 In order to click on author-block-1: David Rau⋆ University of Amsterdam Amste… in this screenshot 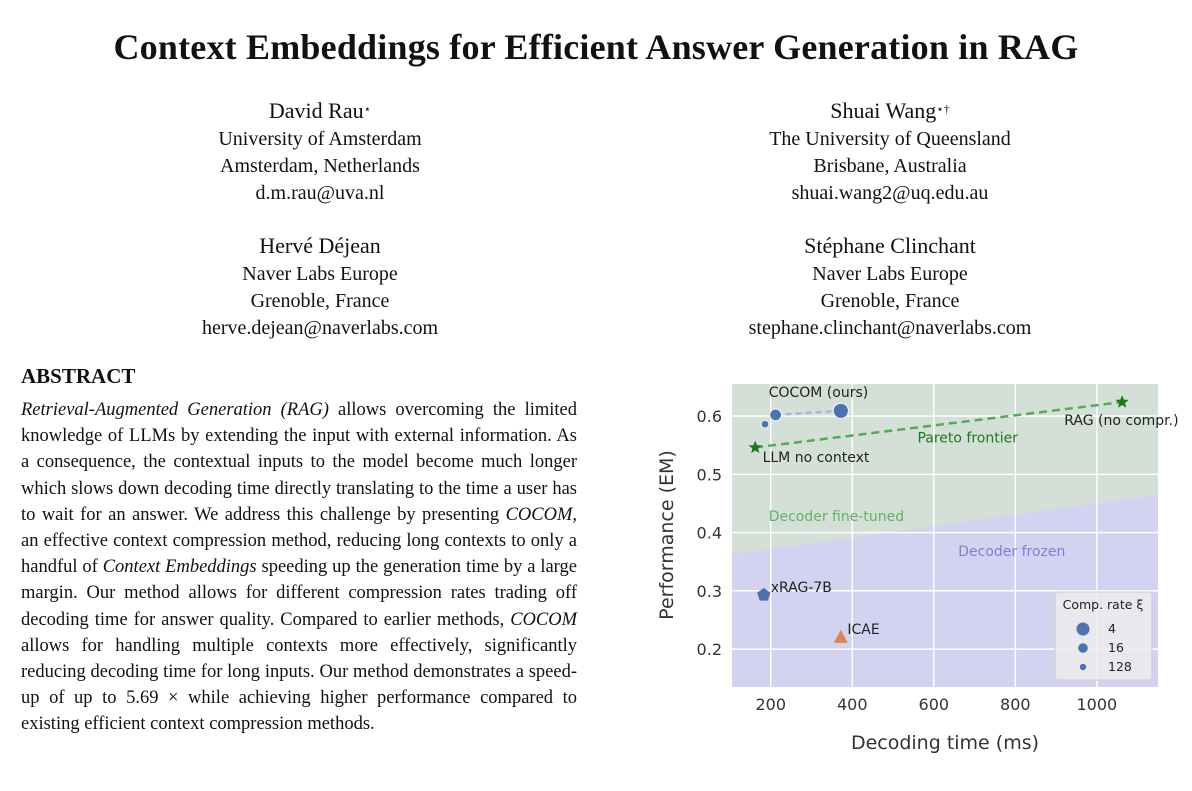, I will do `click(320, 151)`.